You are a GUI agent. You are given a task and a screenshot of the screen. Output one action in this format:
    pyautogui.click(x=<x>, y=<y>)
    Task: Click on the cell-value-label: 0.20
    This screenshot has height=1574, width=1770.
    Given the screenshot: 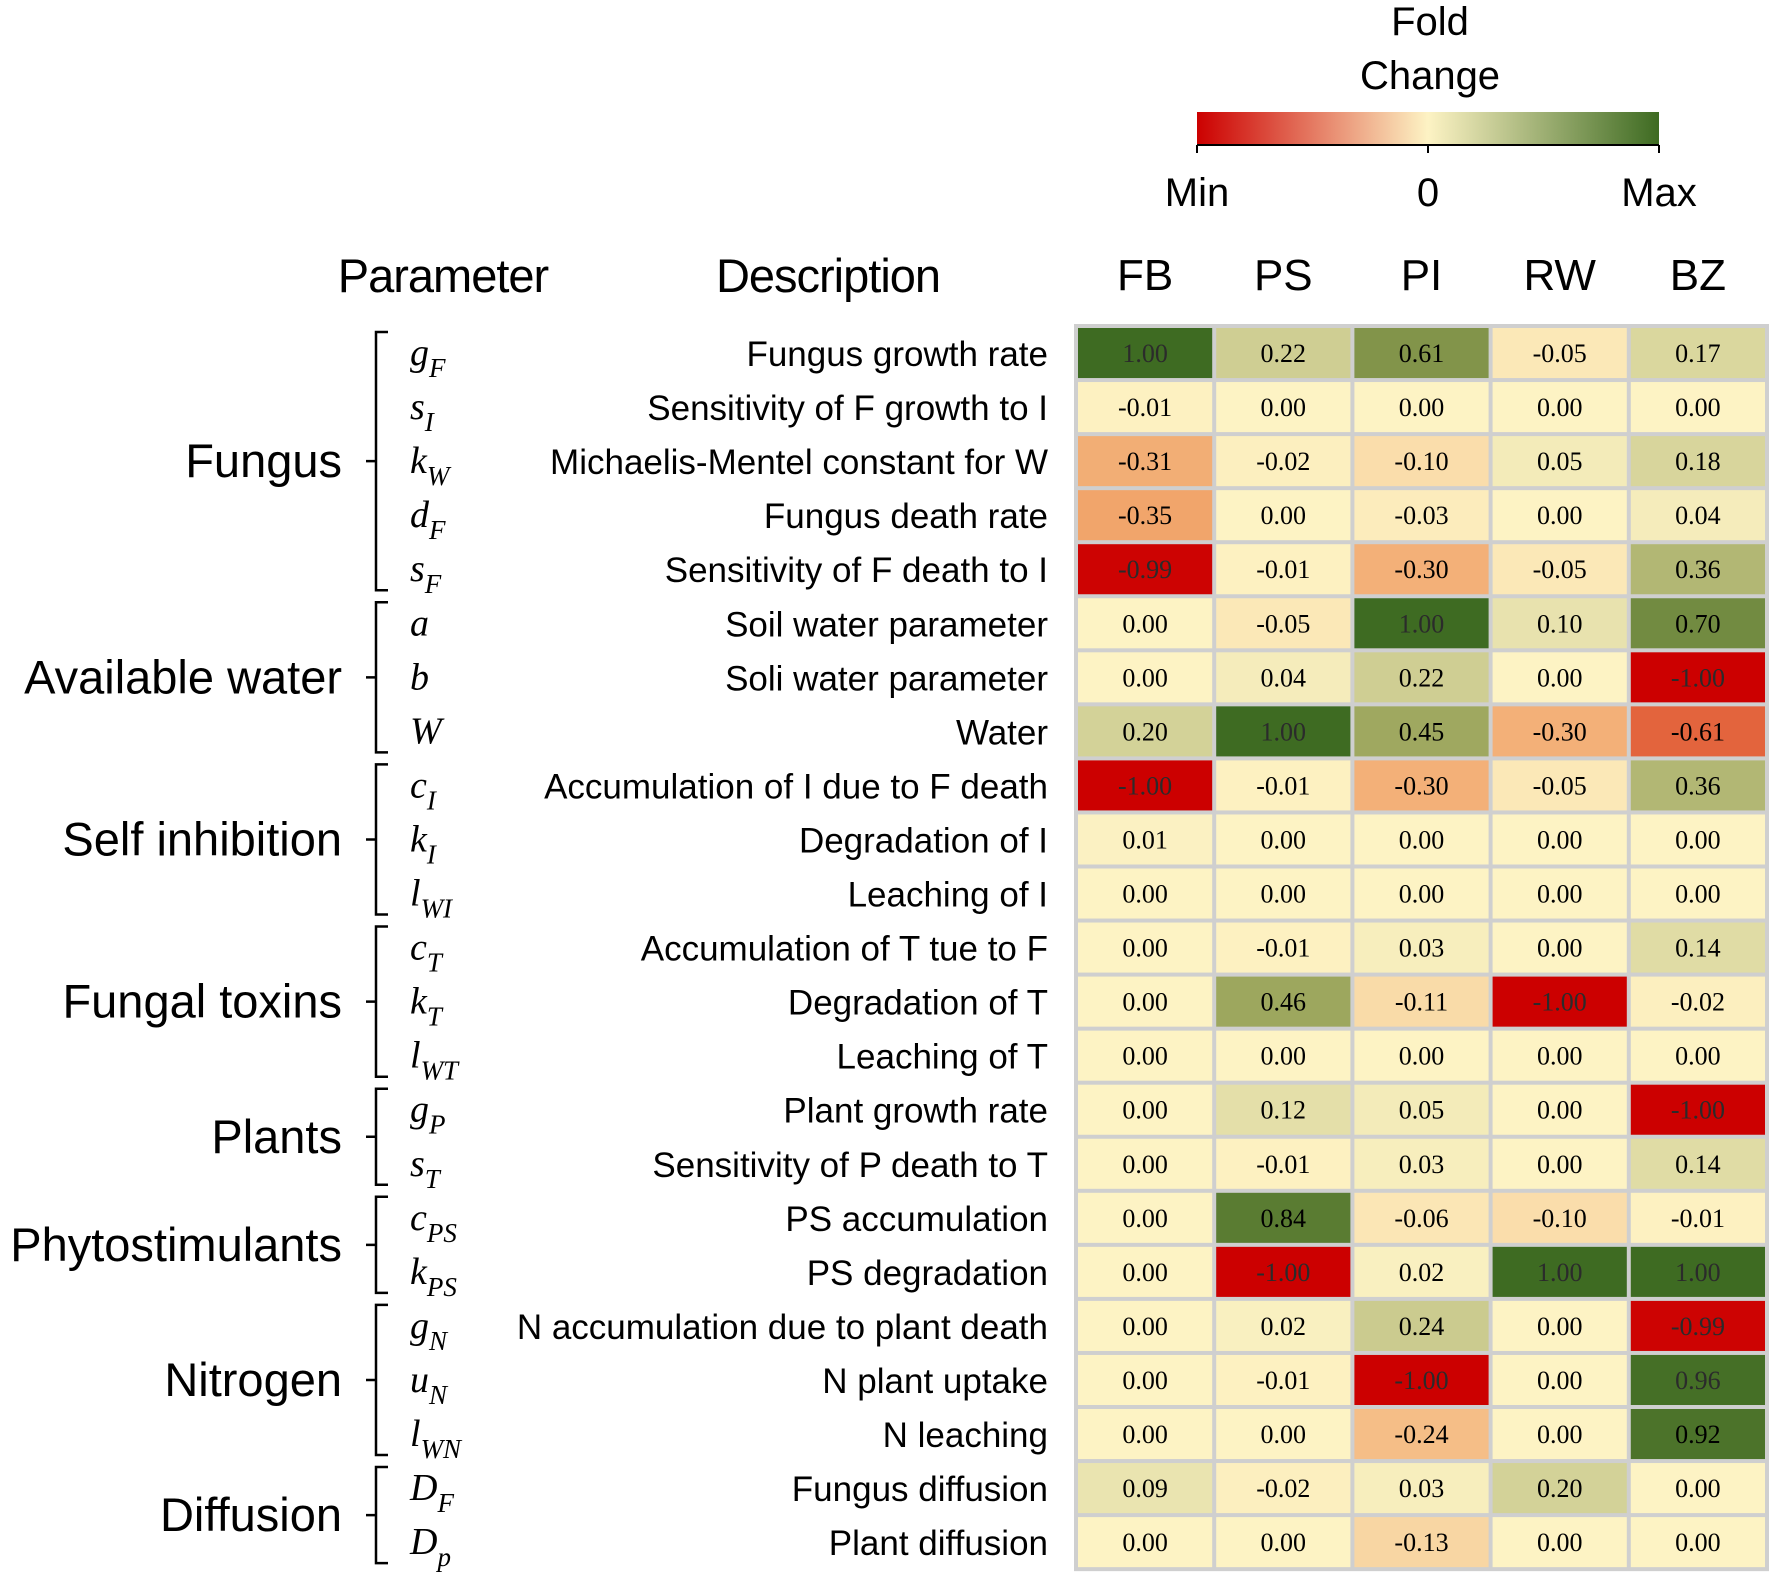 What is the action you would take?
    pyautogui.click(x=1145, y=731)
    